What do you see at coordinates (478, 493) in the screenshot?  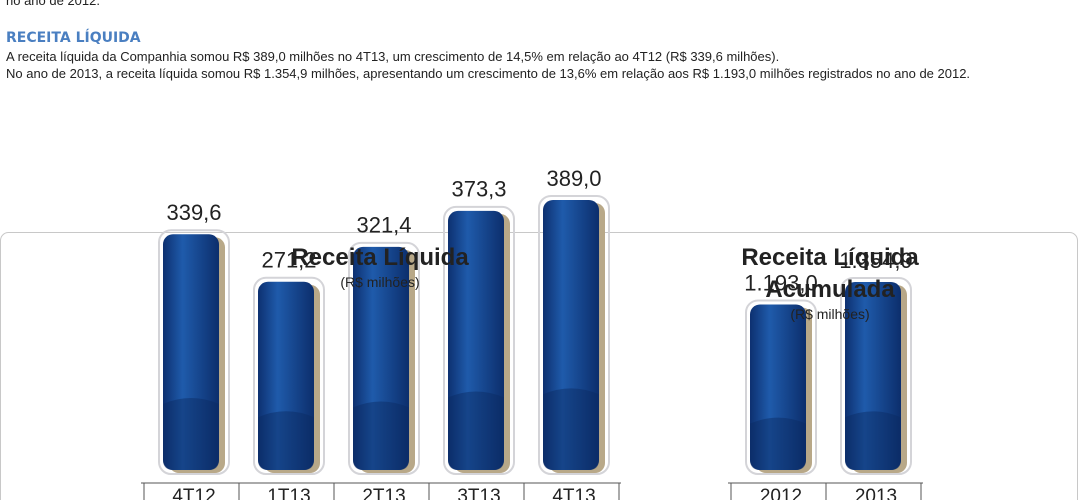 I see `category-label: 3T13` at bounding box center [478, 493].